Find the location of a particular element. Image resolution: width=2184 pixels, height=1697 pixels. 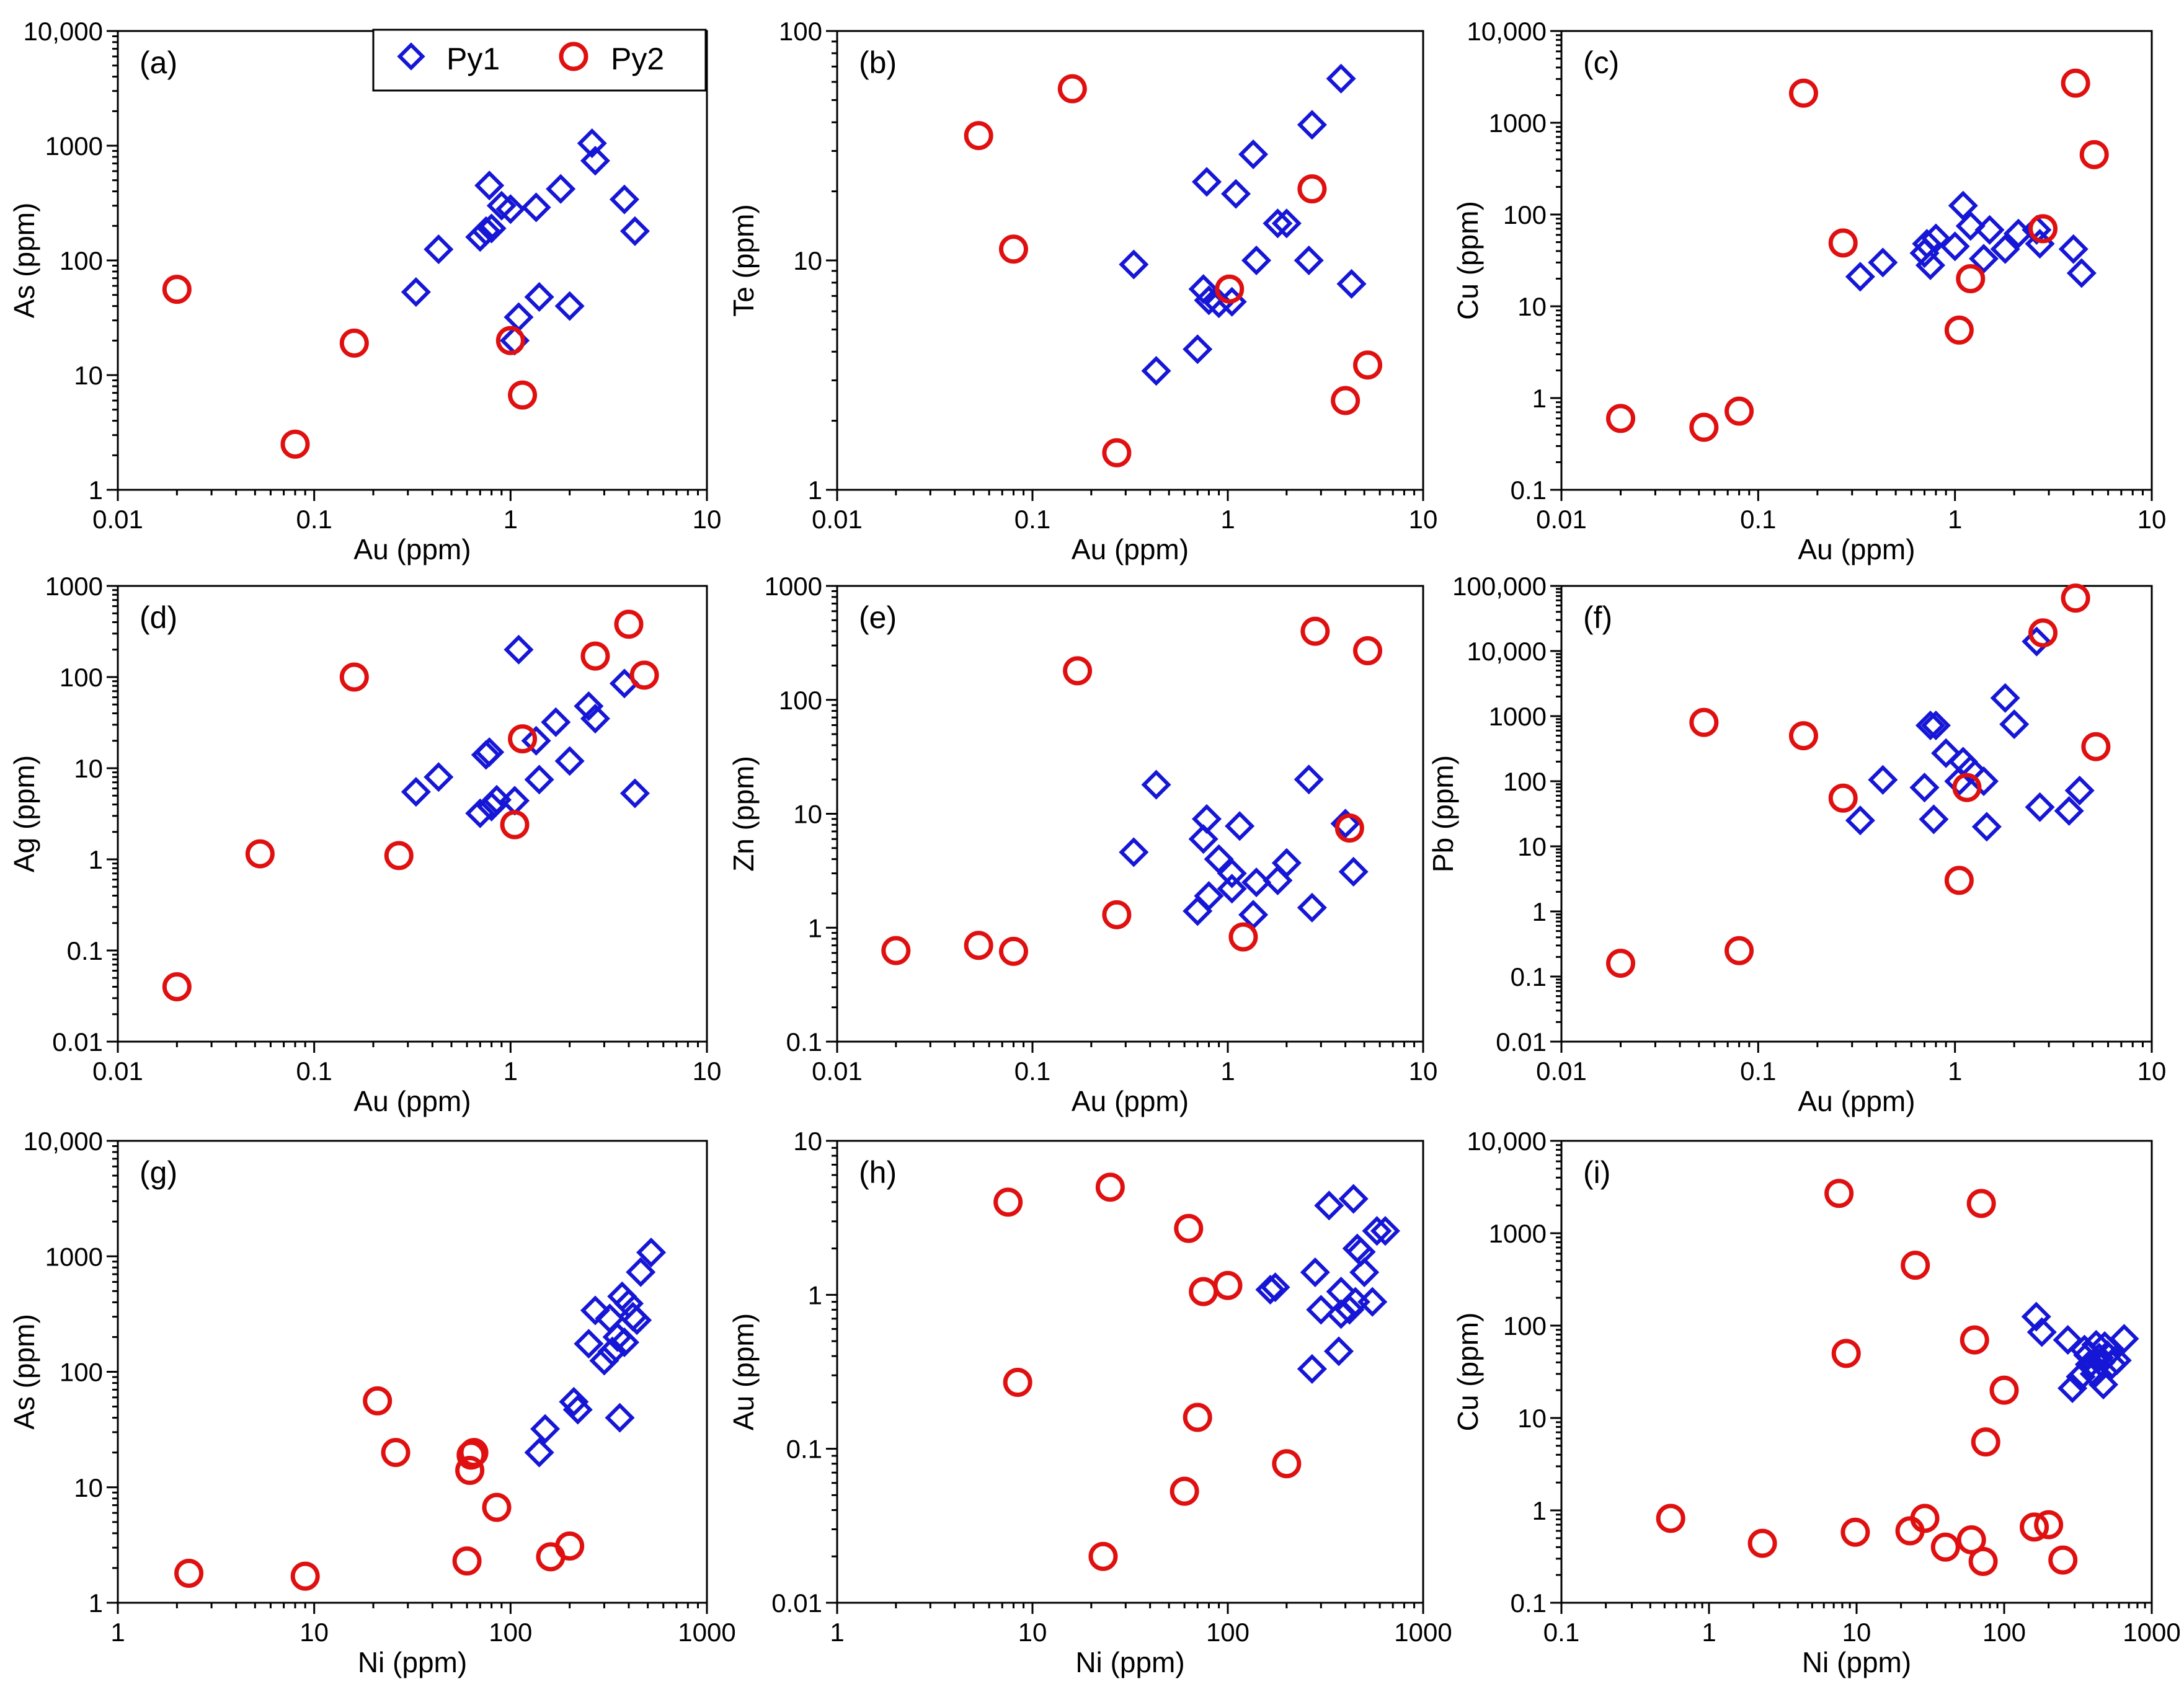

legend-py1-marker is located at coordinates (411, 57).